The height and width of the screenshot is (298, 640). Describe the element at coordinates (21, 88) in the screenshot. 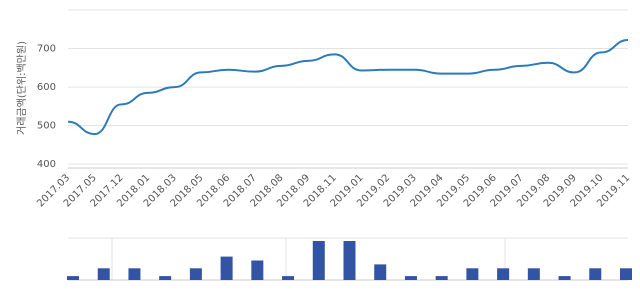

I see `y-axis-label: 거래금액(단위:백만원)` at that location.